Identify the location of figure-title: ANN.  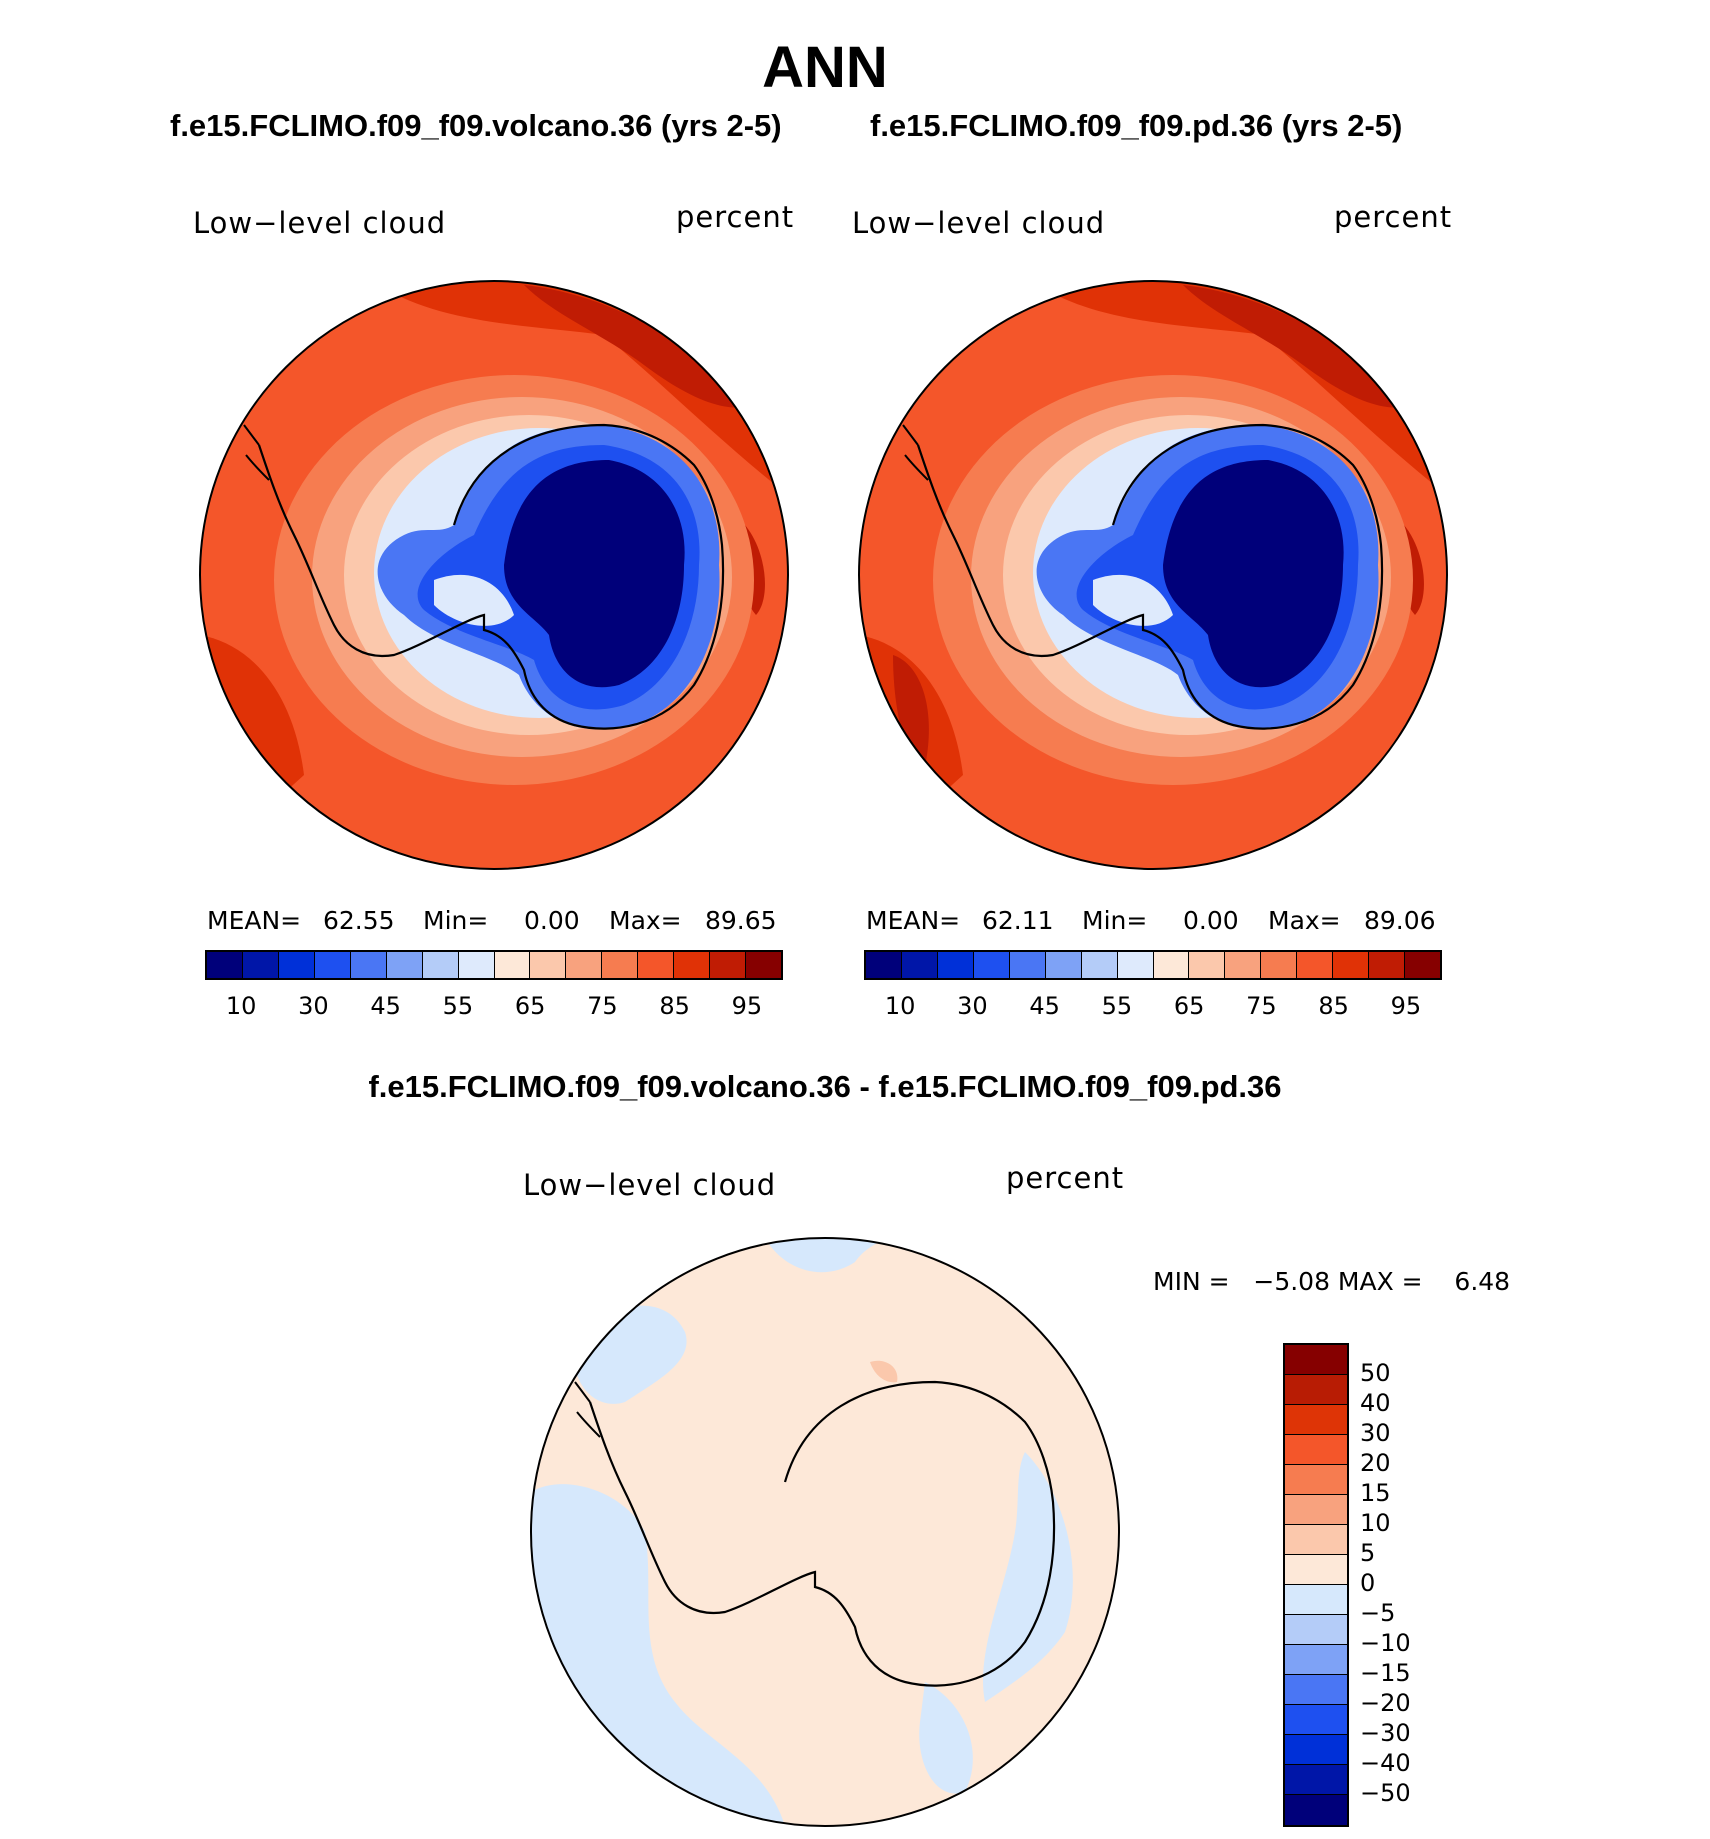
(825, 67).